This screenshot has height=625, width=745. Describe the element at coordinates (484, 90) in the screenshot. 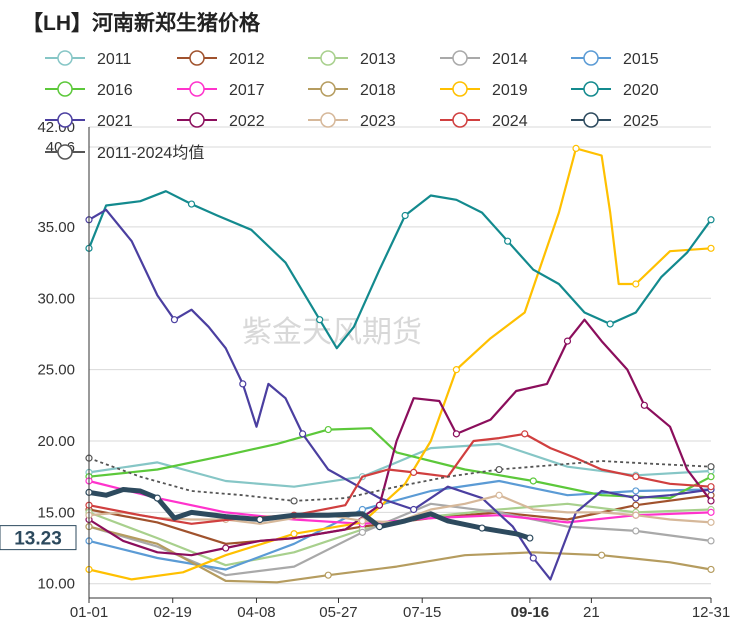

I see `legend-item-2019: 2019` at that location.